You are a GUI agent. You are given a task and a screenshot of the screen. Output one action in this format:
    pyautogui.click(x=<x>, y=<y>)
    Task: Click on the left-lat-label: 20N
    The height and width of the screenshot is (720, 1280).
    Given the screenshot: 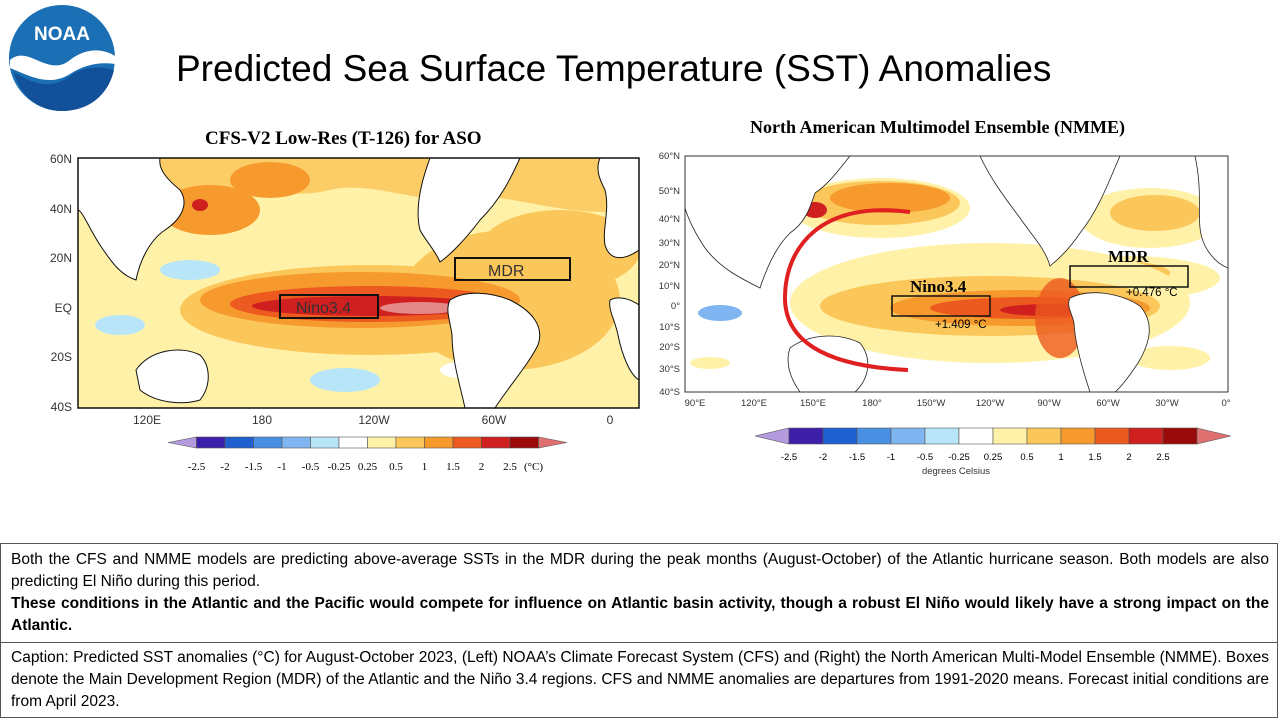 What is the action you would take?
    pyautogui.click(x=61, y=258)
    